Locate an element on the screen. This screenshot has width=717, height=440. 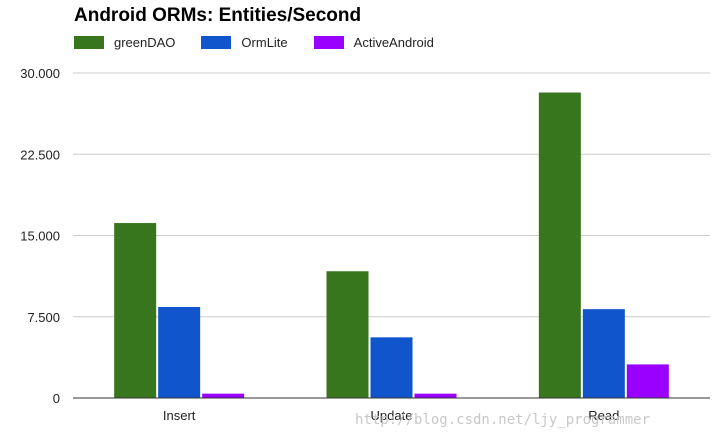
x-tick-label: Read is located at coordinates (603, 415).